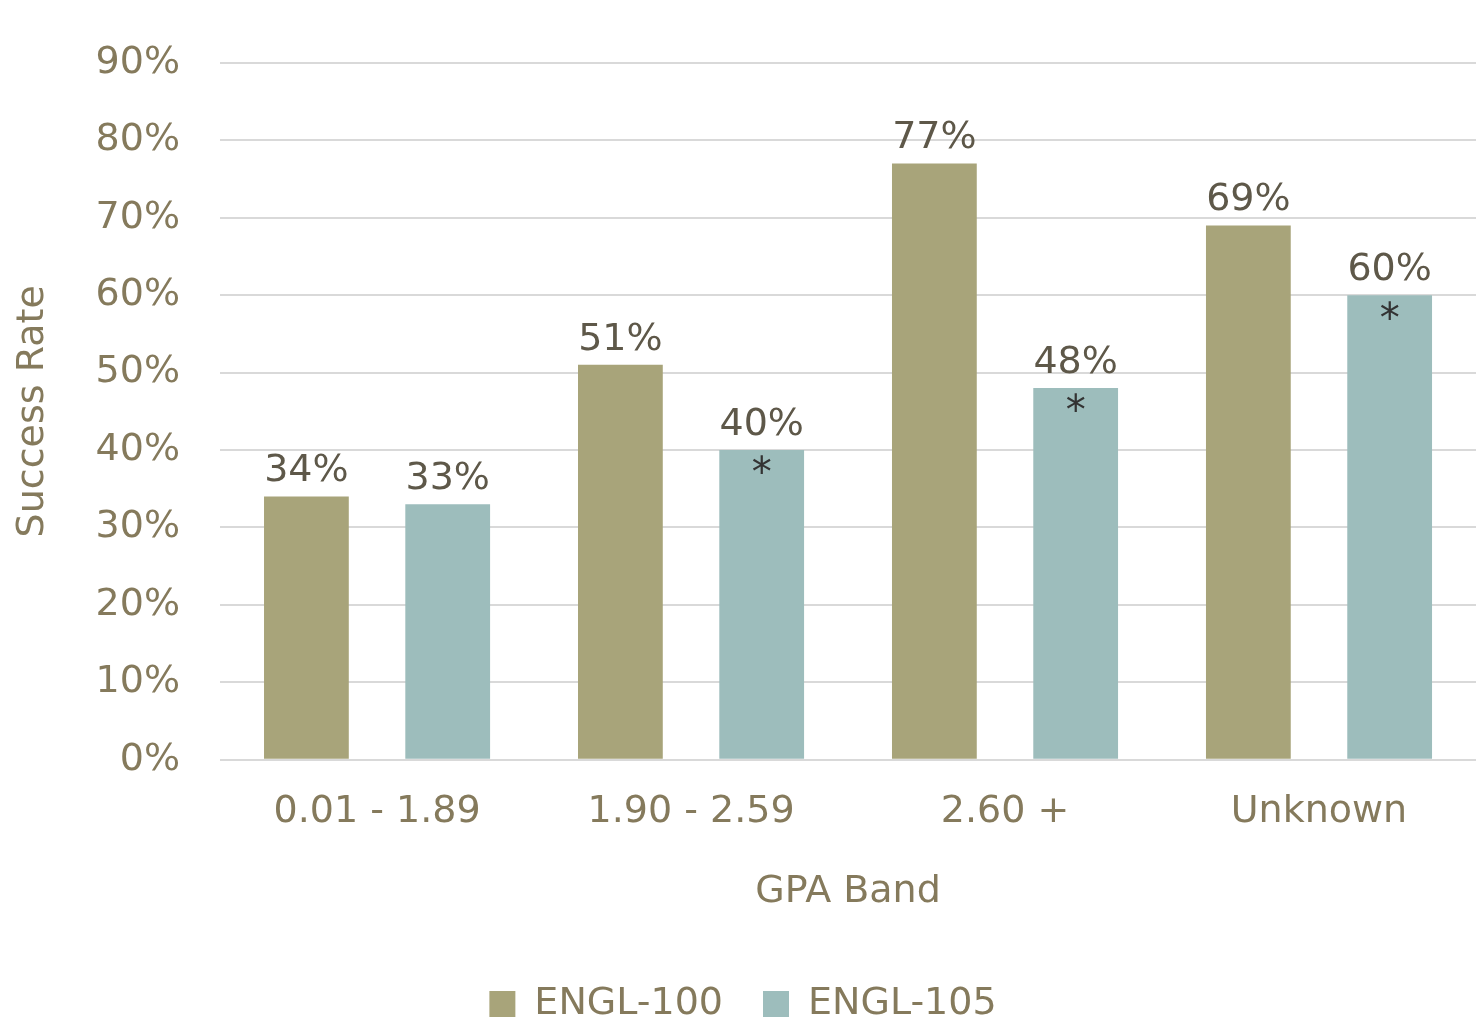 Image resolution: width=1476 pixels, height=1033 pixels. What do you see at coordinates (934, 135) in the screenshot?
I see `data-label: 77%` at bounding box center [934, 135].